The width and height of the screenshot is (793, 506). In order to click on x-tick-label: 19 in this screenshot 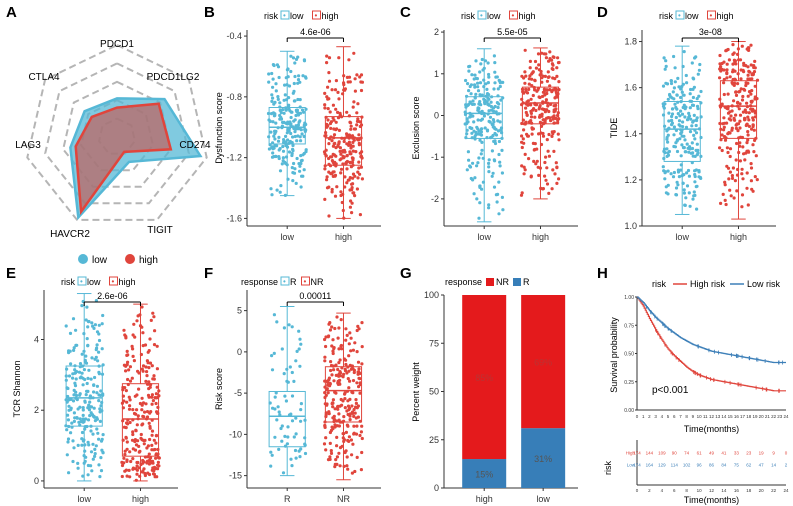, I will do `click(755, 416)`.